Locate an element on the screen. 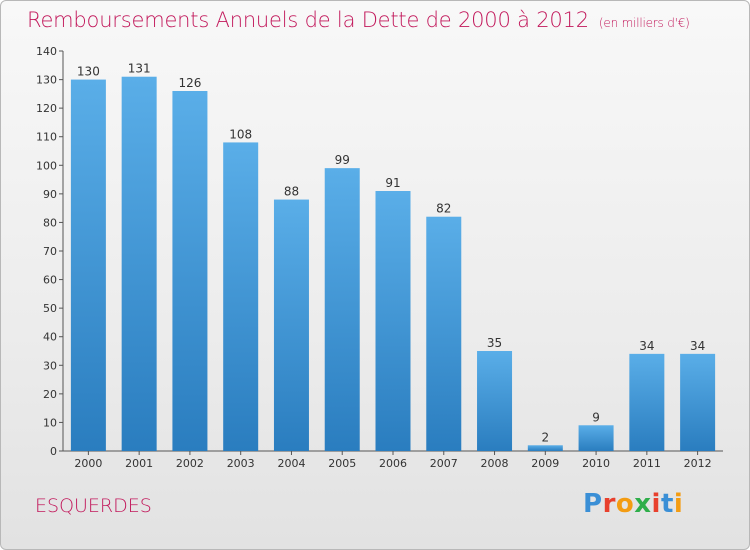  y-tick-label: 40 is located at coordinates (50, 337).